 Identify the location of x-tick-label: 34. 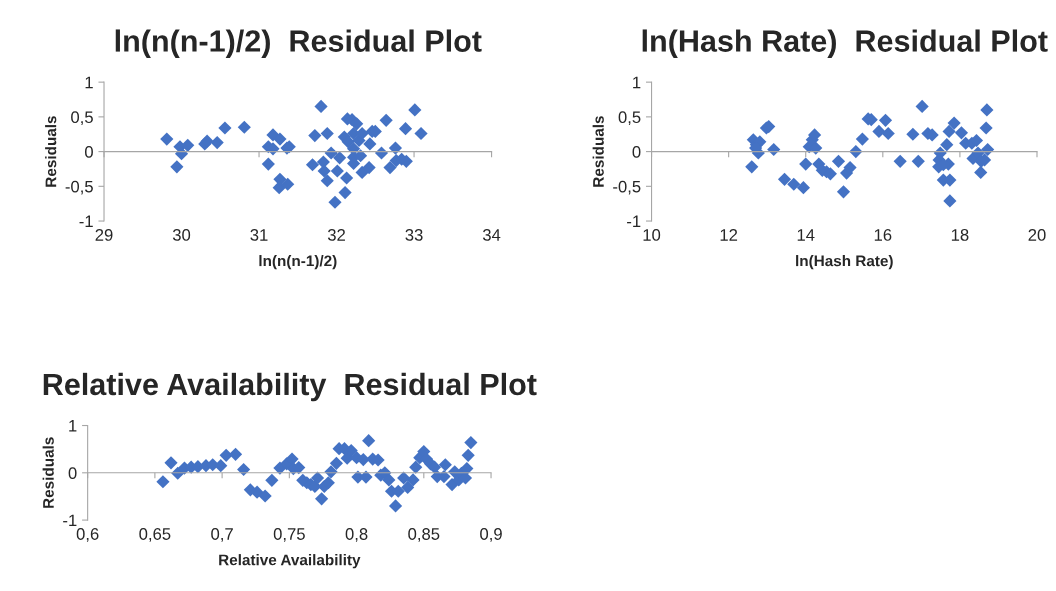
(491, 235).